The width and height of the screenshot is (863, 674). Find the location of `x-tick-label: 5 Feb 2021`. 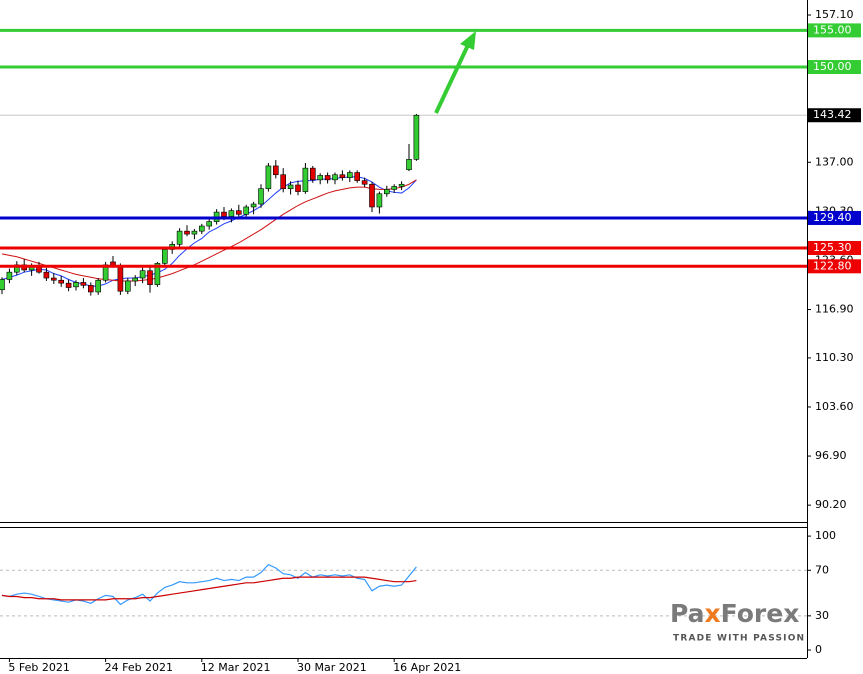

x-tick-label: 5 Feb 2021 is located at coordinates (38, 667).